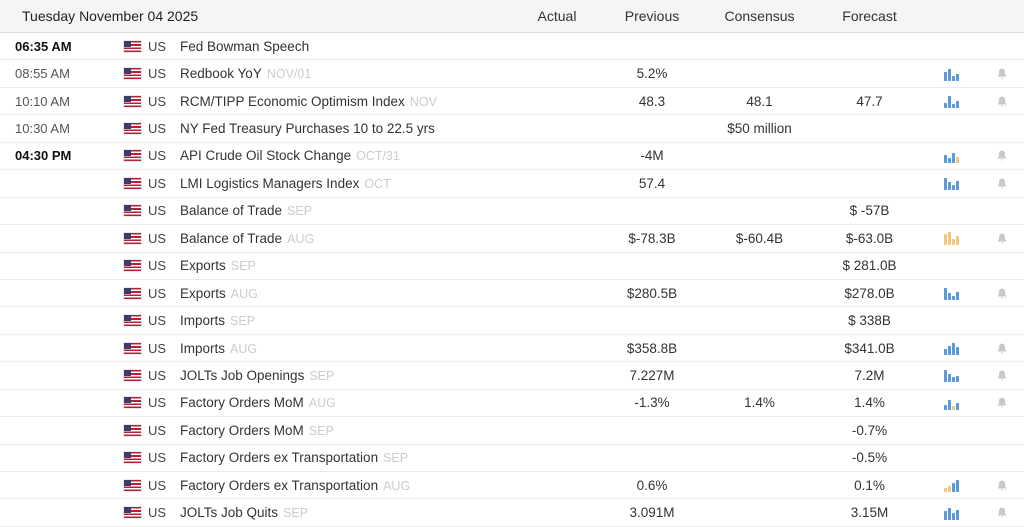 The image size is (1024, 527). I want to click on event-link: JOLTs Job Openings, so click(242, 375).